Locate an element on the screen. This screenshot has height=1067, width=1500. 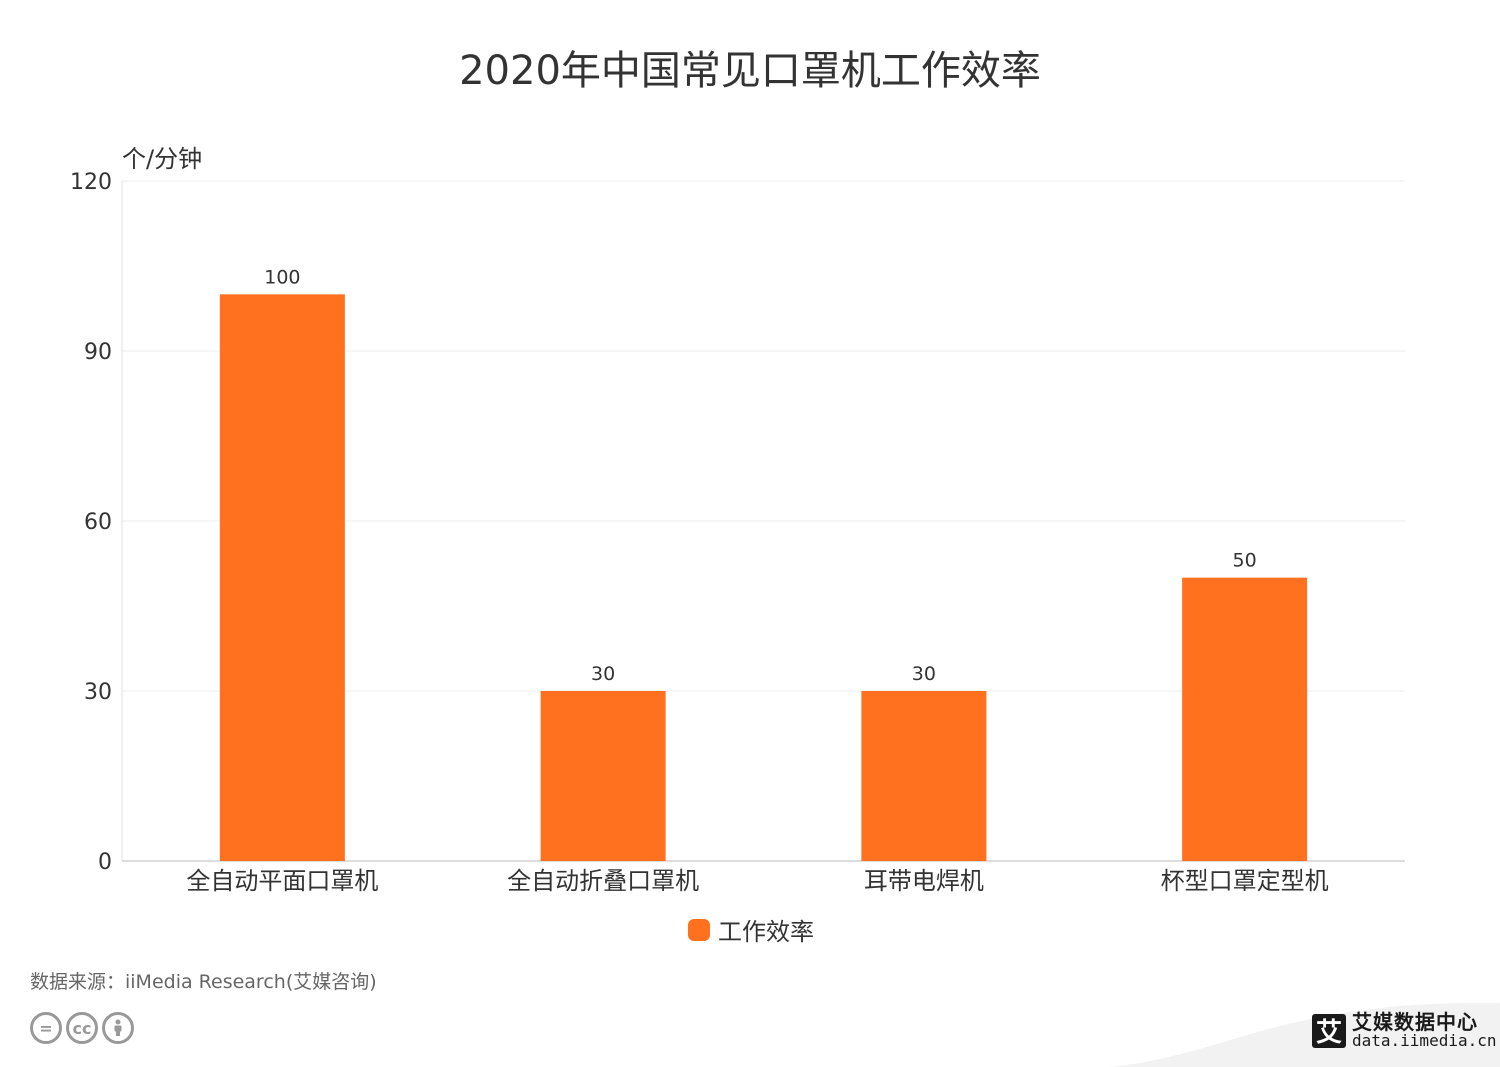
x-tick-label: 全自动平面口罩机 is located at coordinates (282, 881).